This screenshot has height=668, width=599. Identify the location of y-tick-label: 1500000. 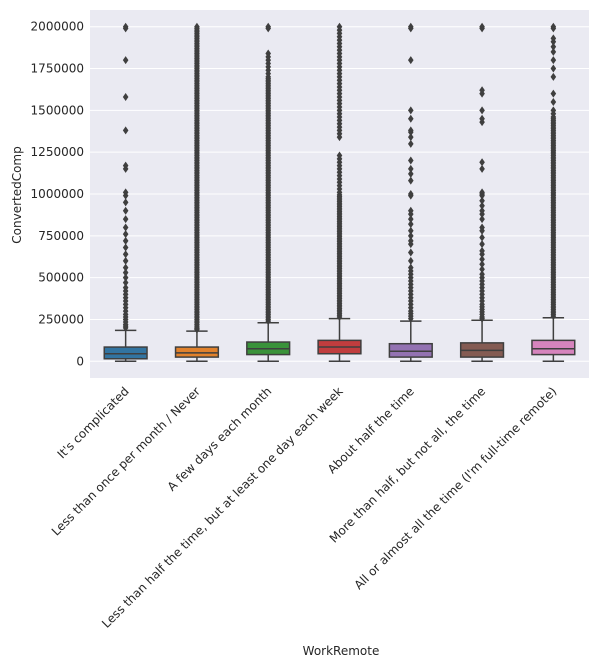
(57, 110).